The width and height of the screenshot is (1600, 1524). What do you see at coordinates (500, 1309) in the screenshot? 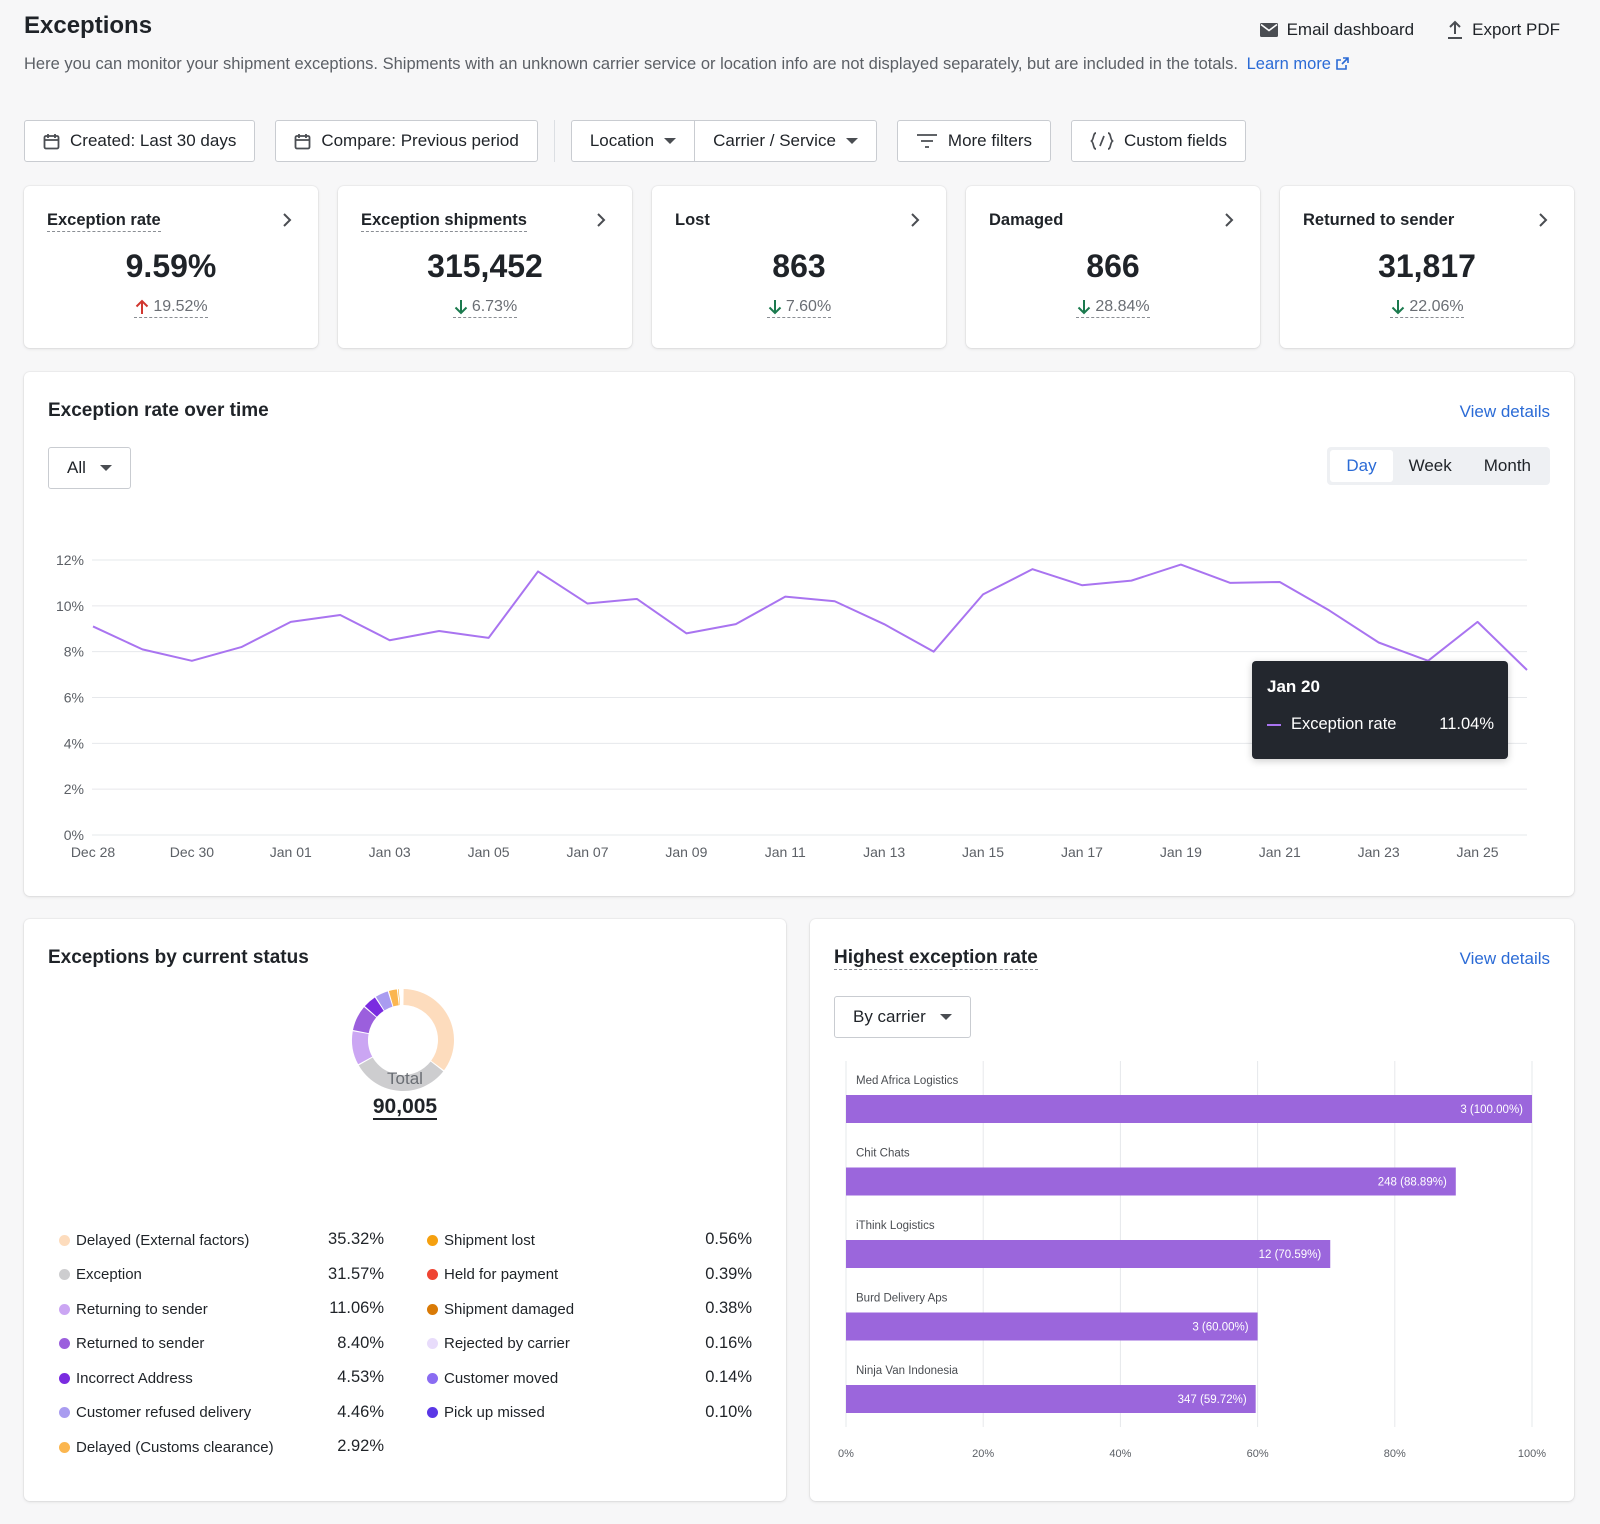
I see `legend-item: Shipment damaged` at bounding box center [500, 1309].